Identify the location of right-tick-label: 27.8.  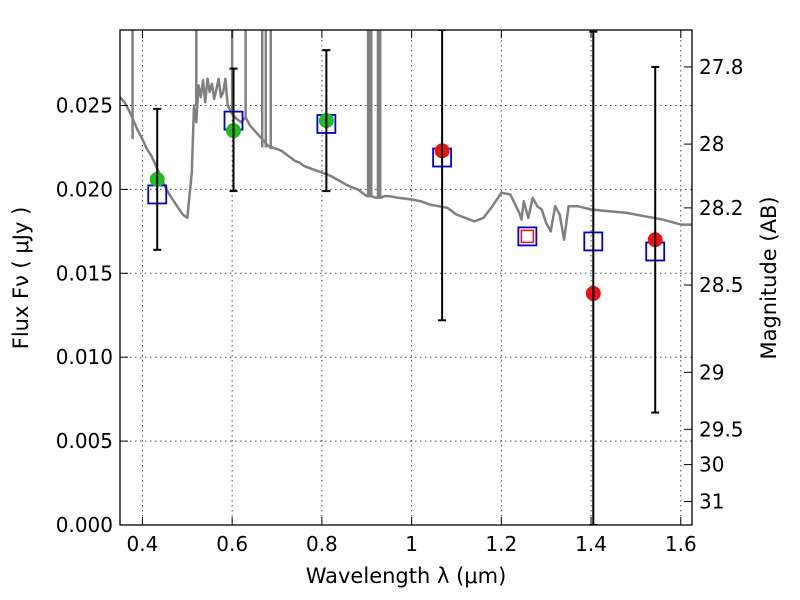
(721, 67).